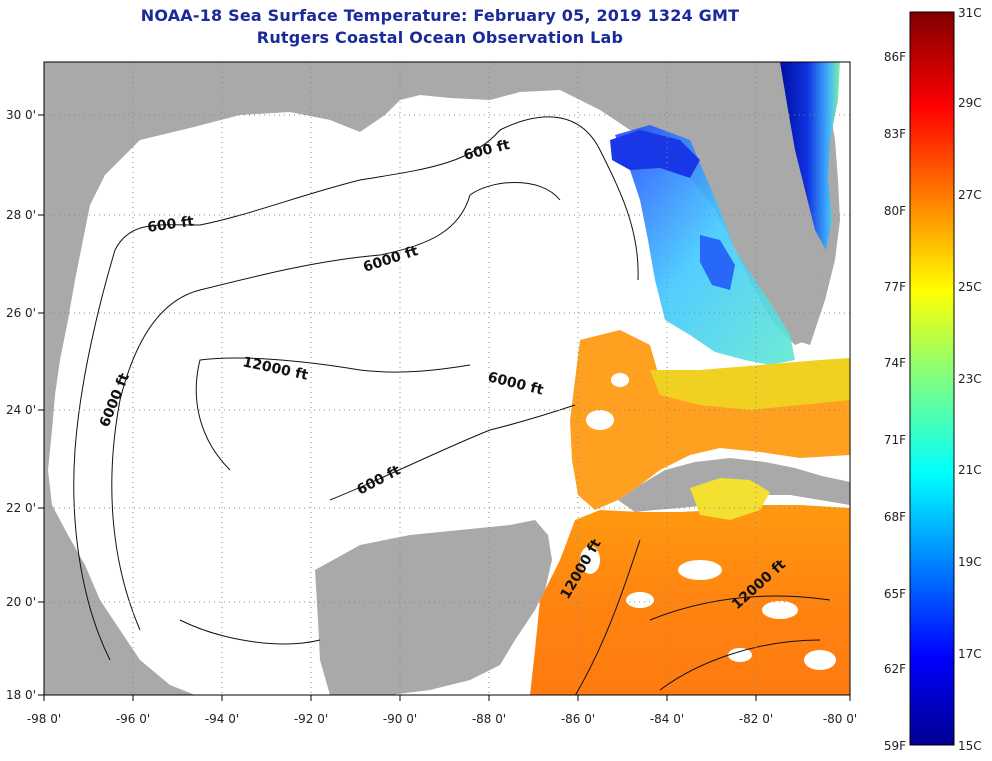  What do you see at coordinates (21, 602) in the screenshot?
I see `lat-label: 20 0'` at bounding box center [21, 602].